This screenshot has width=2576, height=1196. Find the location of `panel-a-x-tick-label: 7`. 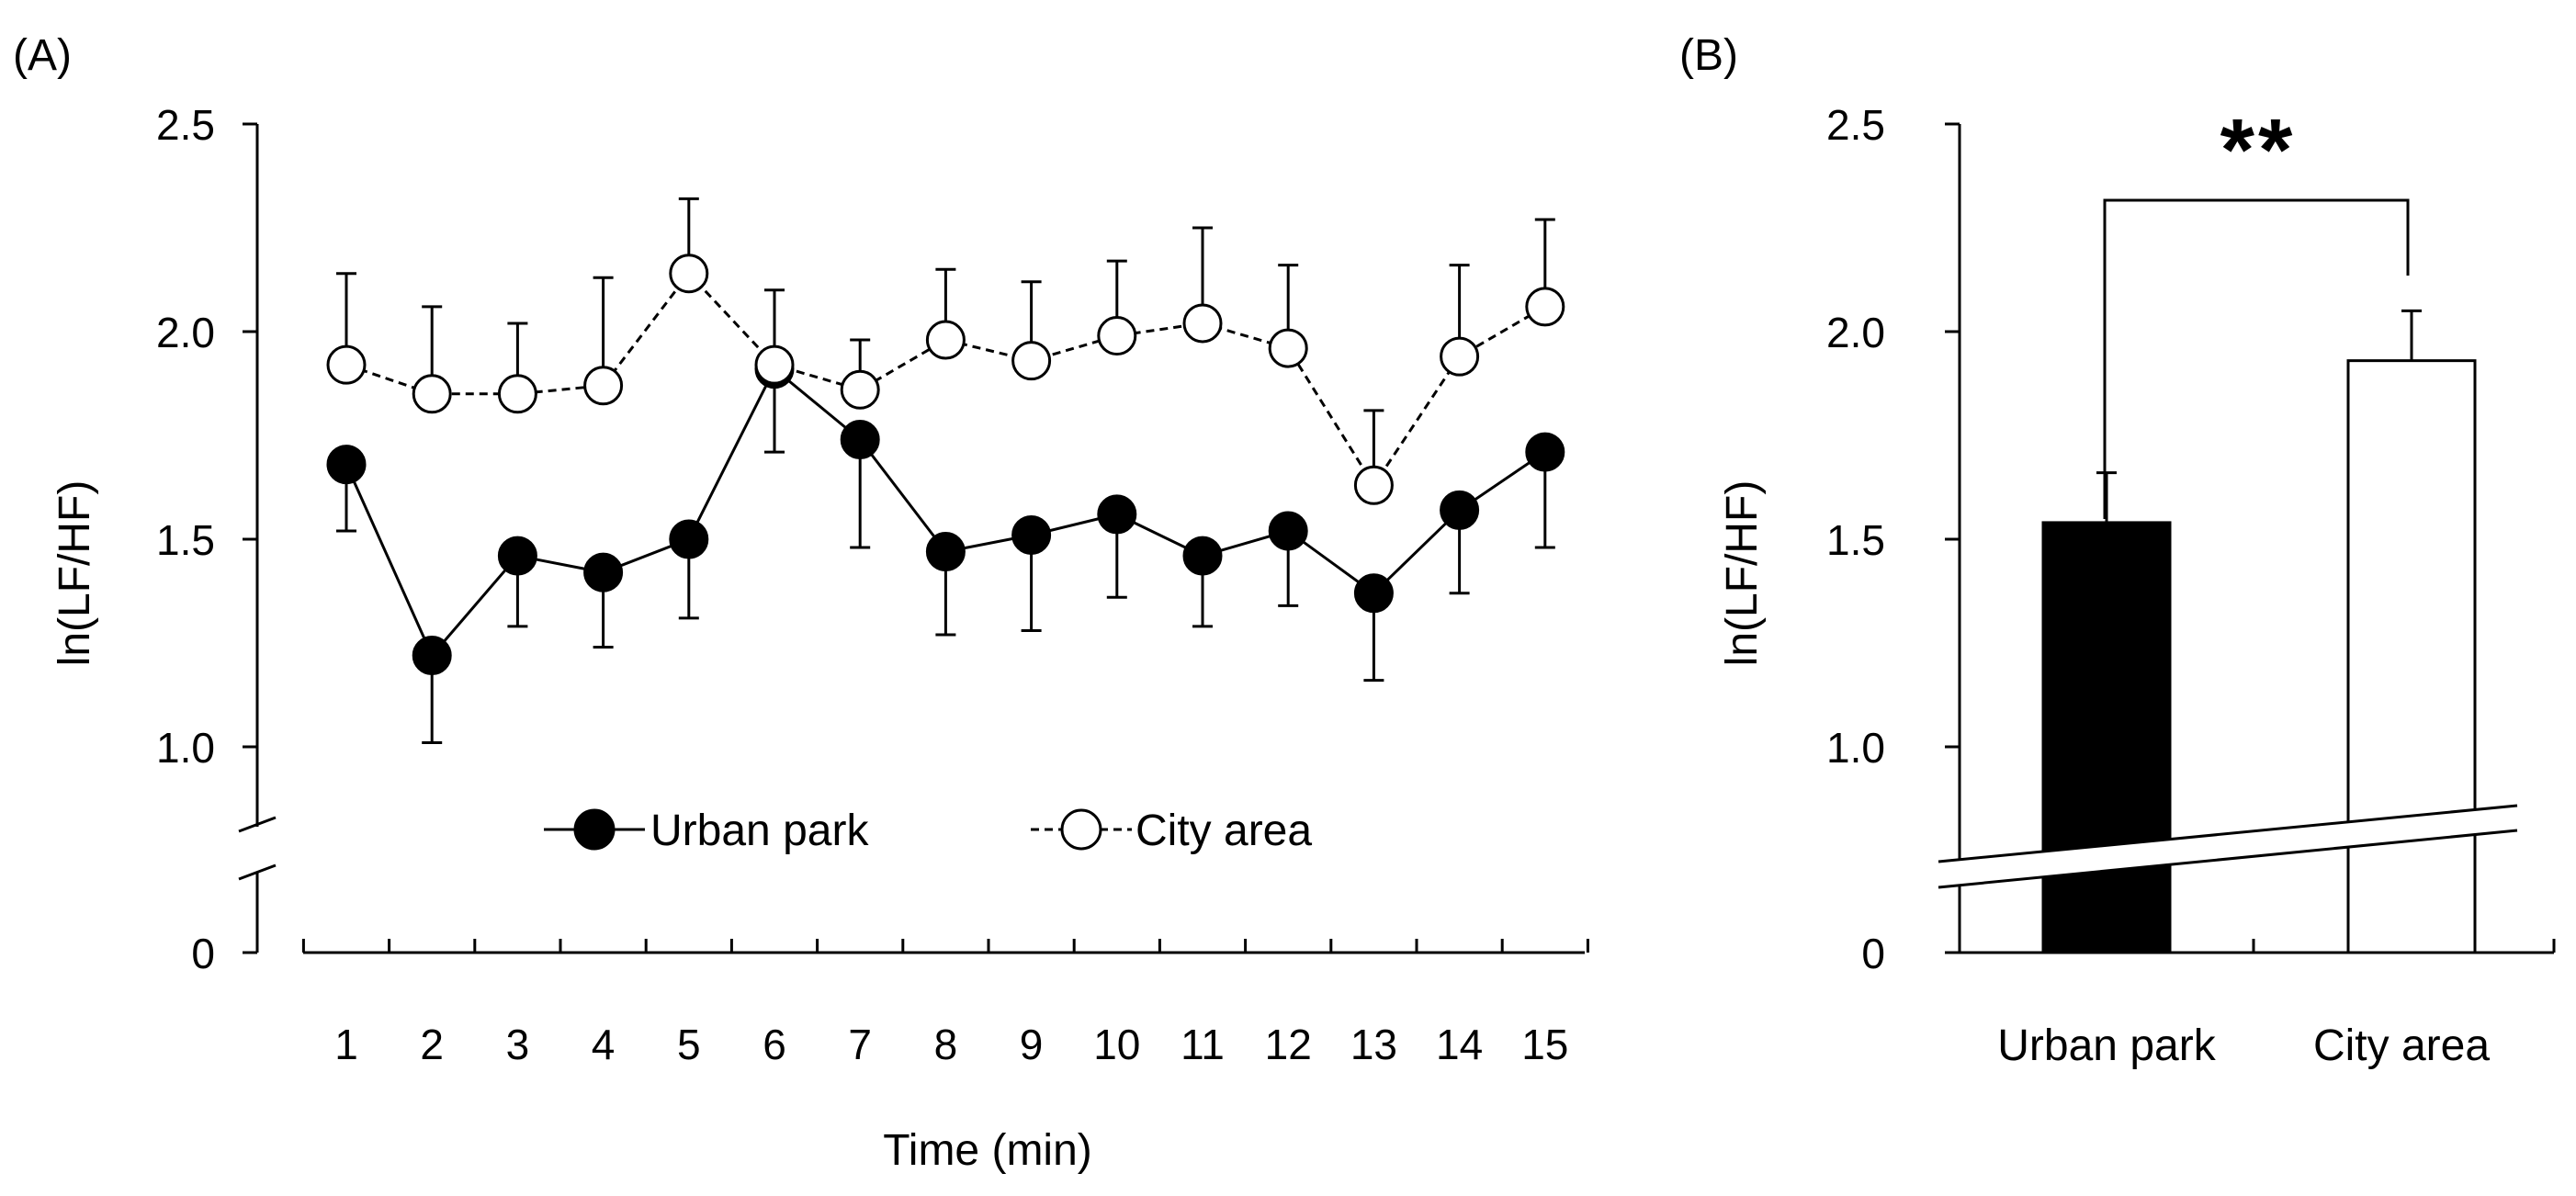

panel-a-x-tick-label: 7 is located at coordinates (860, 1044).